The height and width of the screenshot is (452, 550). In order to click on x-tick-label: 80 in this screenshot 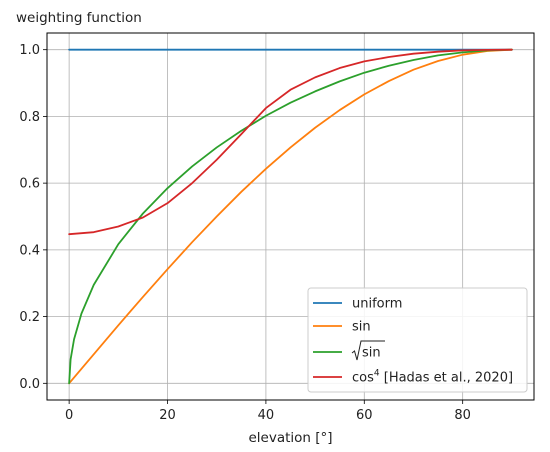, I will do `click(462, 415)`.